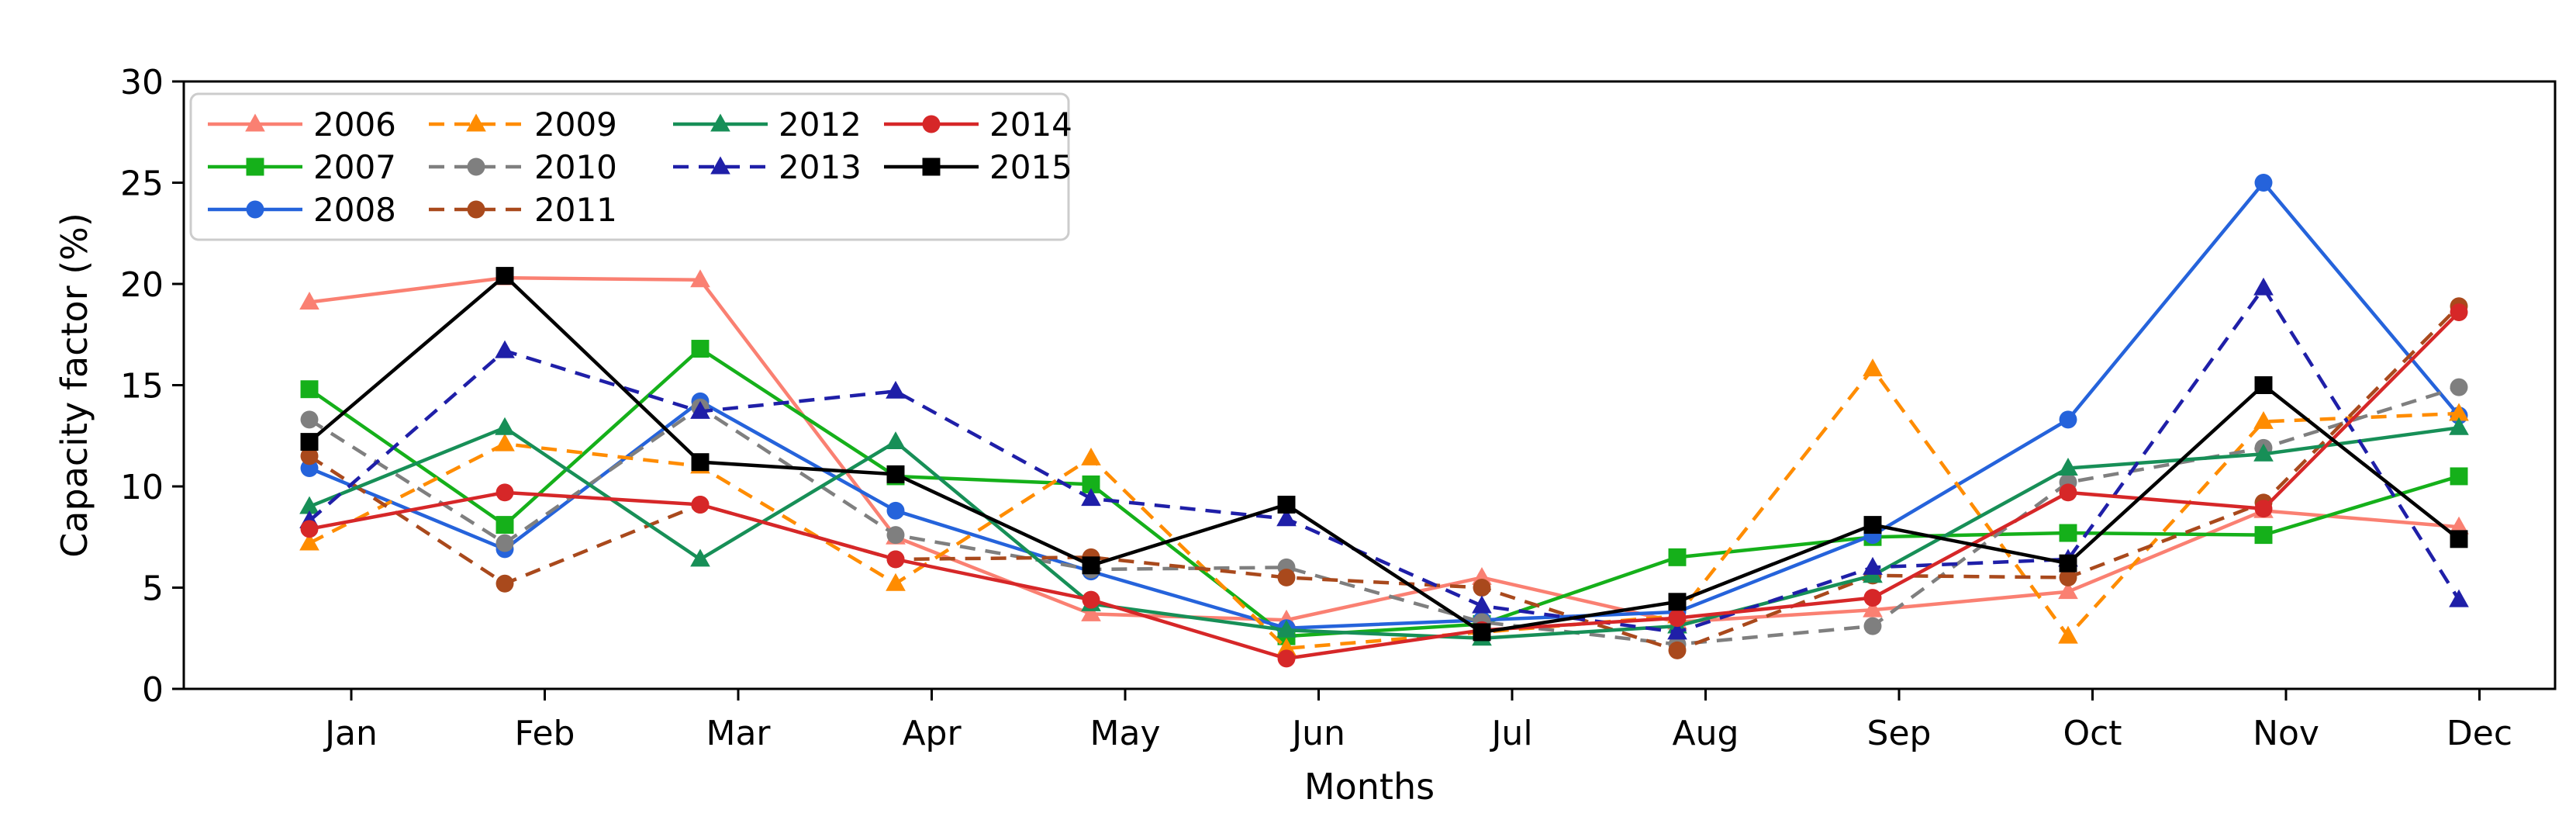  Describe the element at coordinates (545, 733) in the screenshot. I see `x-tick-label-feb: Feb` at that location.